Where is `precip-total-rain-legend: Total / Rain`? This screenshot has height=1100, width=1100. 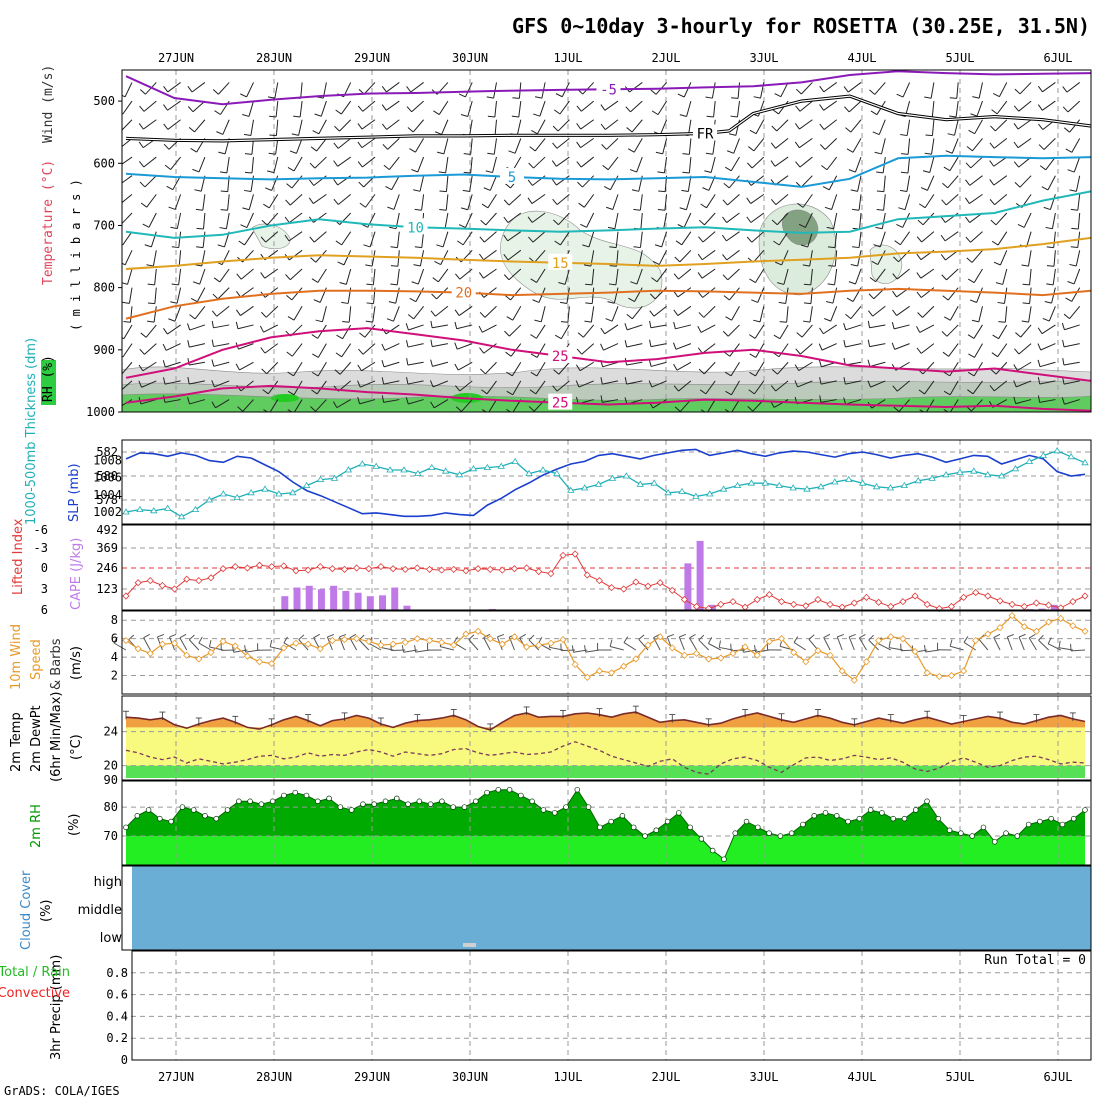
precip-total-rain-legend: Total / Rain is located at coordinates (35, 972).